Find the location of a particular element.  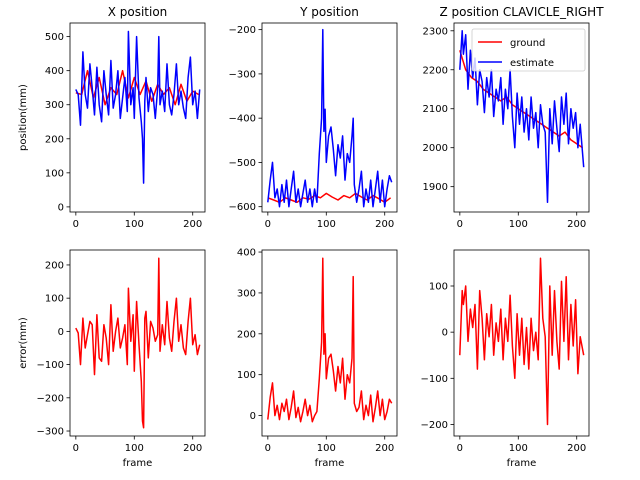

subplot-5: 0 100 200 0 100 200 300 400 frame is located at coordinates (317, 358).